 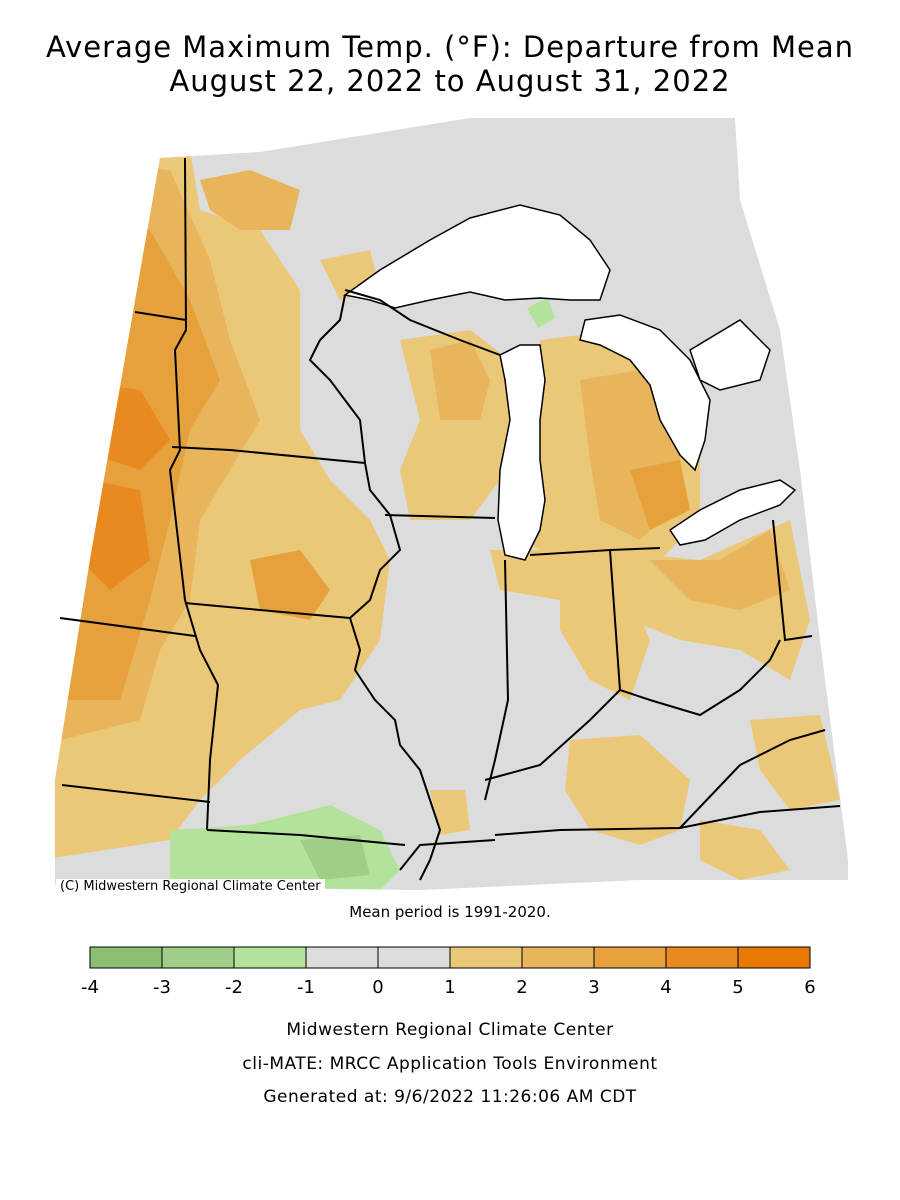 I want to click on legend-tick-label: 4, so click(x=665, y=987).